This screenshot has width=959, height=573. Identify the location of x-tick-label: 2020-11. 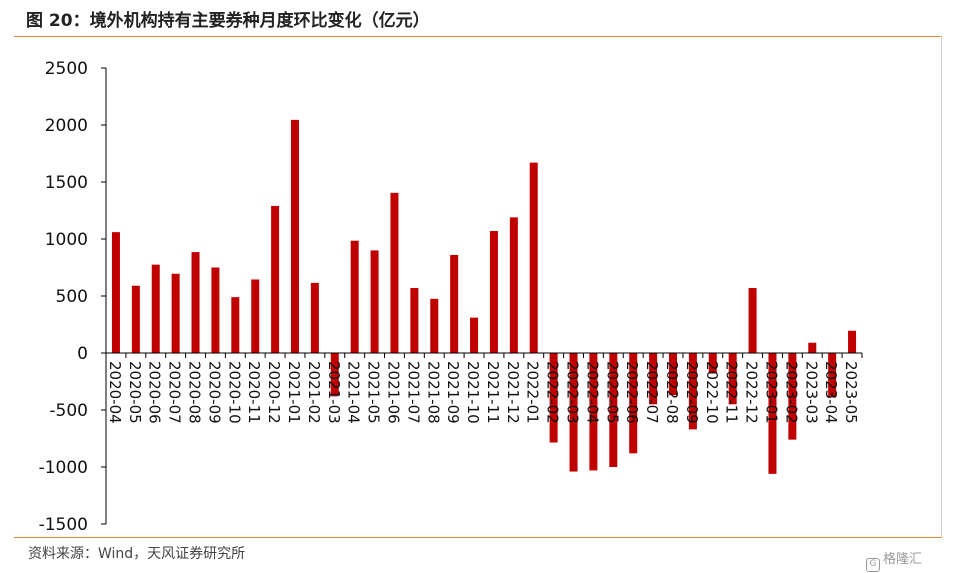
(254, 392).